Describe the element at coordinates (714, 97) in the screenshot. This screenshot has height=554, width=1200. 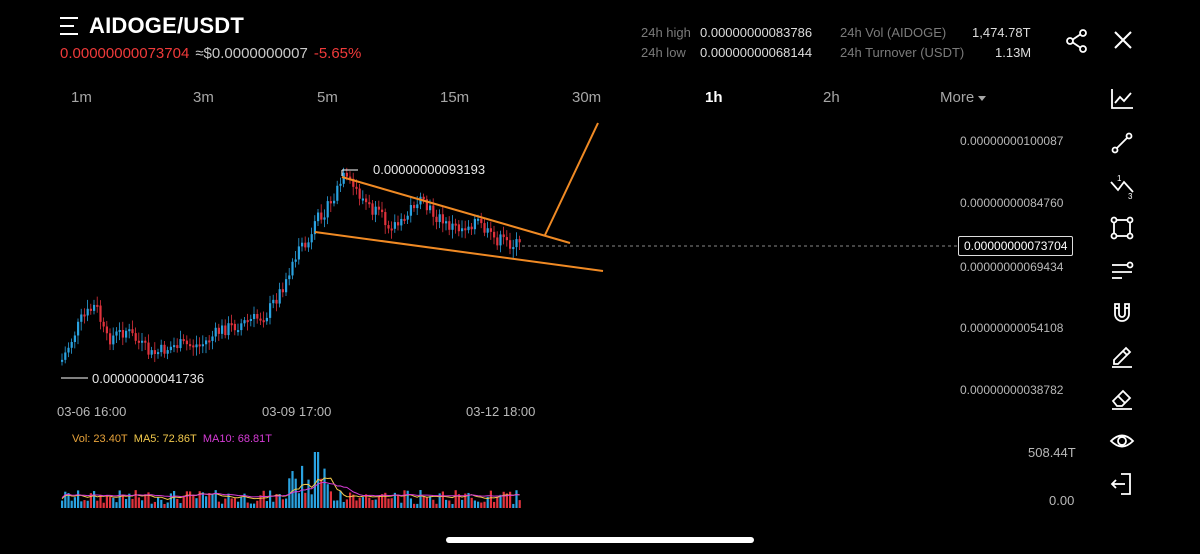
I see `tab-1h: 1h` at that location.